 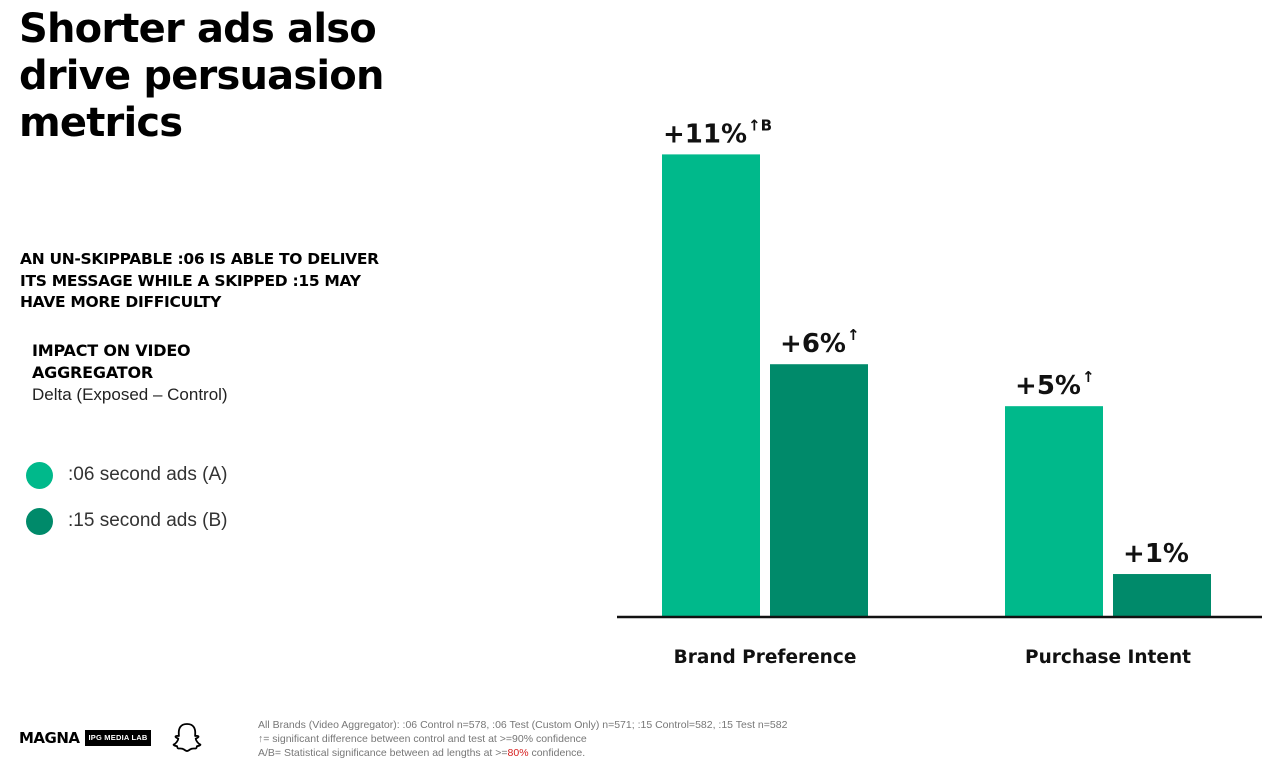 What do you see at coordinates (148, 474) in the screenshot?
I see `legend-label-a: :06 second ads (A)` at bounding box center [148, 474].